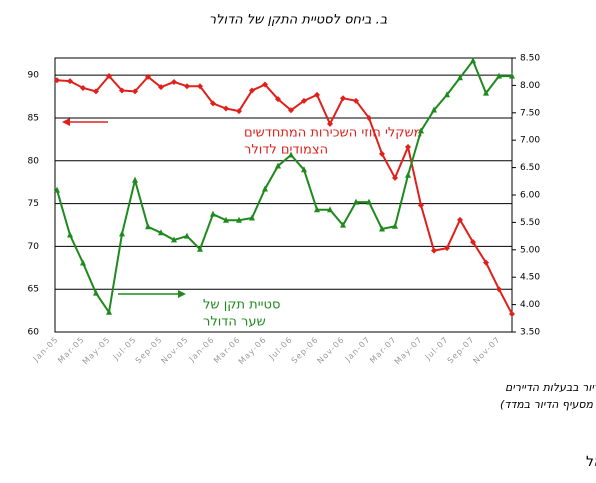 This screenshot has height=483, width=596. Describe the element at coordinates (333, 133) in the screenshot. I see `annotation: משקלי חוזי השכירות המתחדשים` at that location.